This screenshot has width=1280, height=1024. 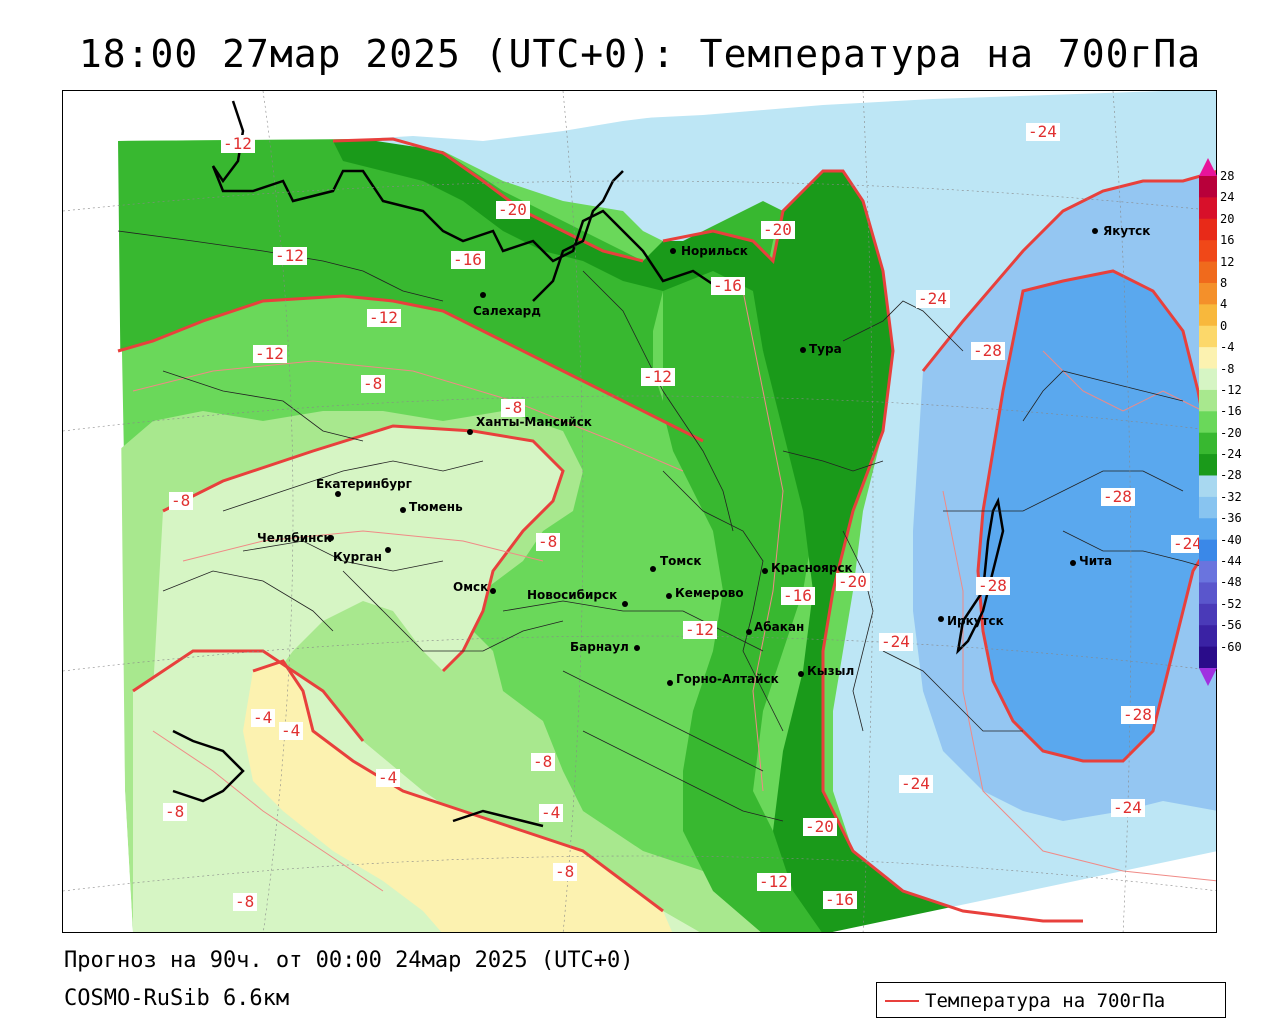 I want to click on colorbar-tick-label: 0, so click(x=1224, y=325).